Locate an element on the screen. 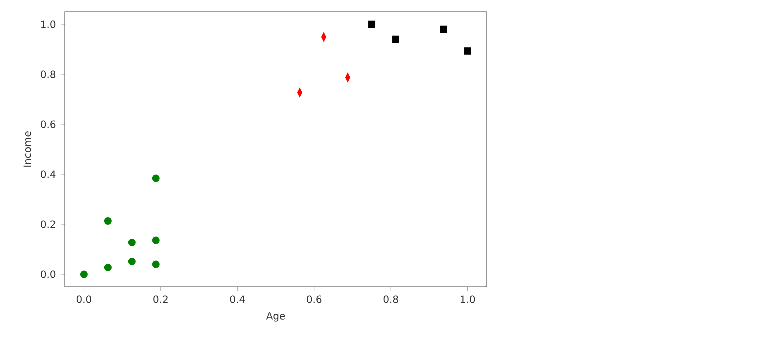 The height and width of the screenshot is (345, 780). y-axis-title: Income is located at coordinates (28, 149).